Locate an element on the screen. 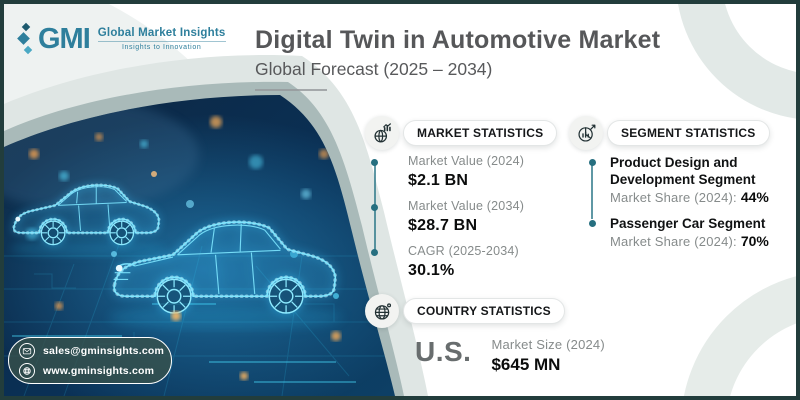 The width and height of the screenshot is (800, 400). wireframe-sedan-car is located at coordinates (88, 220).